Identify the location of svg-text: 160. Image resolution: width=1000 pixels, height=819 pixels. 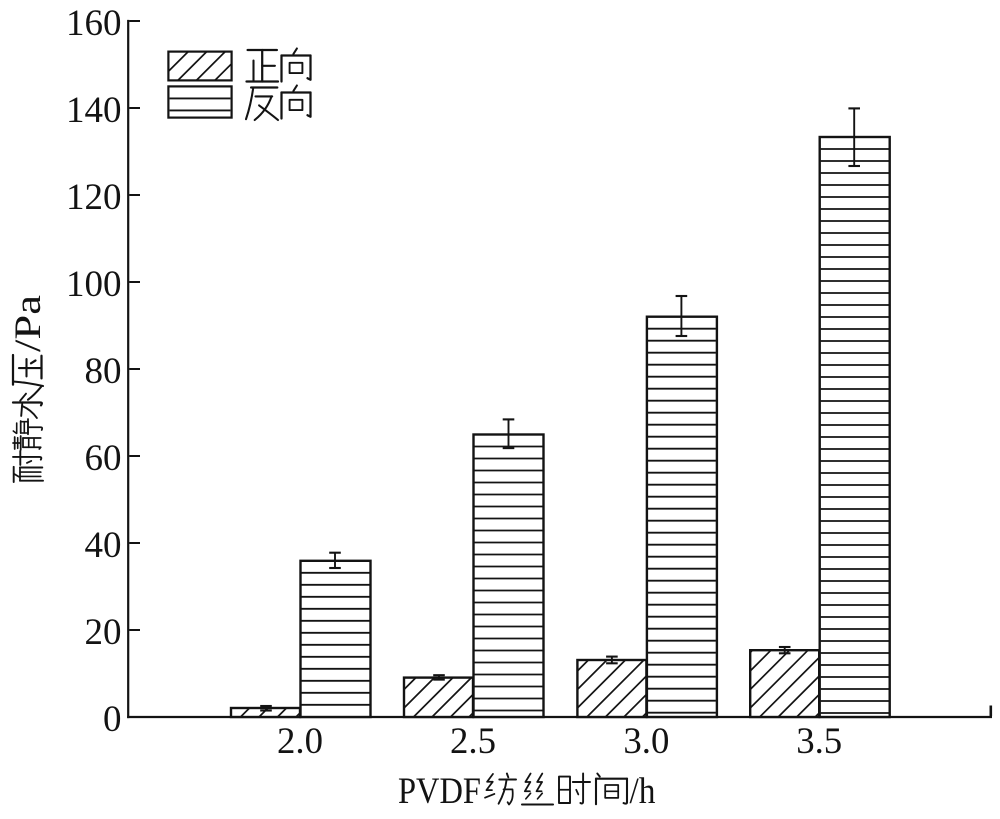
(94, 23).